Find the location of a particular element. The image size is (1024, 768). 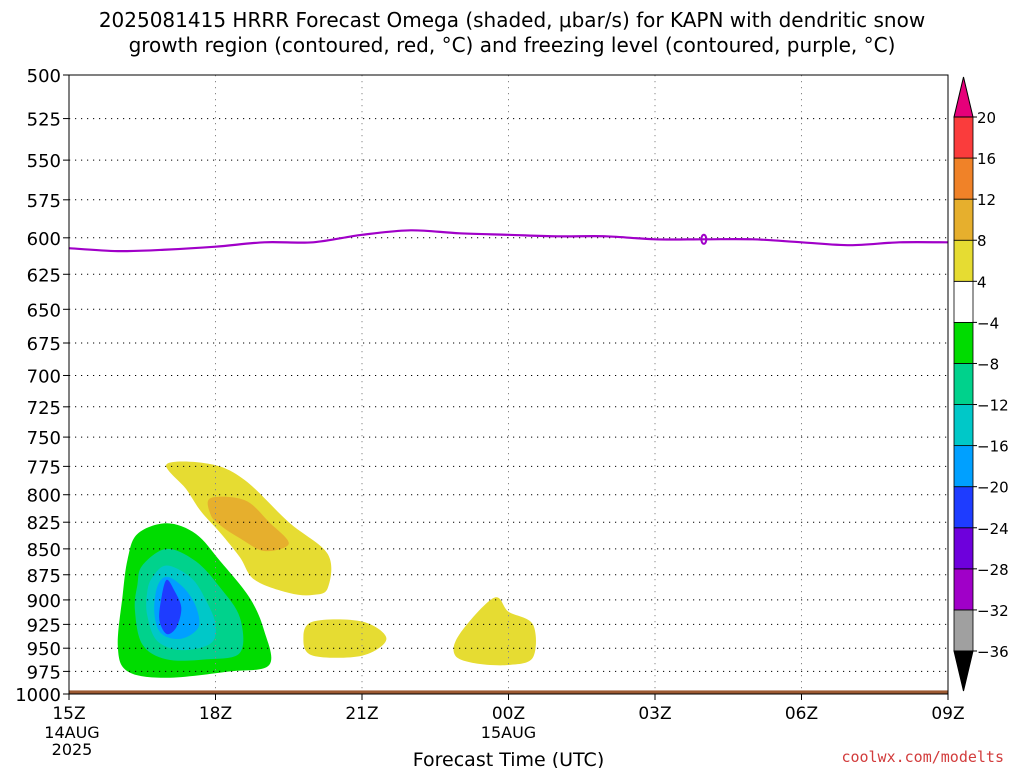

colorbar-label-7: −8 is located at coordinates (988, 364).